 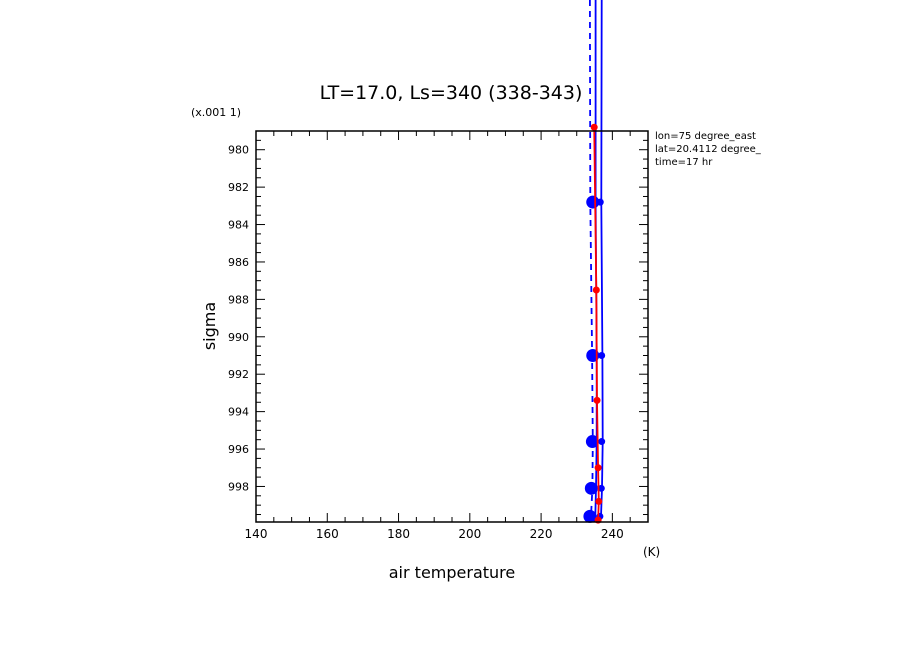 What do you see at coordinates (238, 412) in the screenshot?
I see `y-tick-label: 994` at bounding box center [238, 412].